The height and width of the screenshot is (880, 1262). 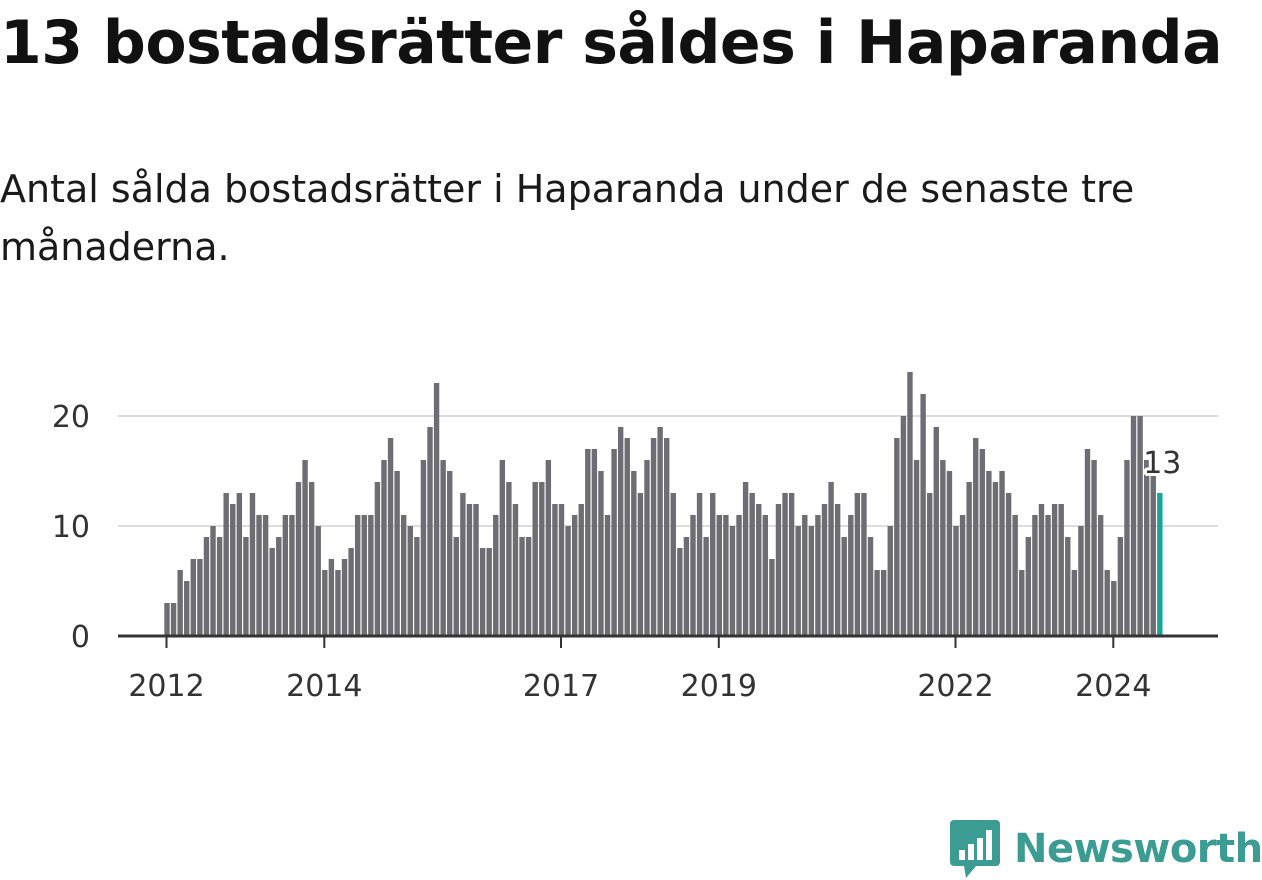 What do you see at coordinates (611, 43) in the screenshot?
I see `chart-title: 13 bostadsrätter såldes i Haparanda` at bounding box center [611, 43].